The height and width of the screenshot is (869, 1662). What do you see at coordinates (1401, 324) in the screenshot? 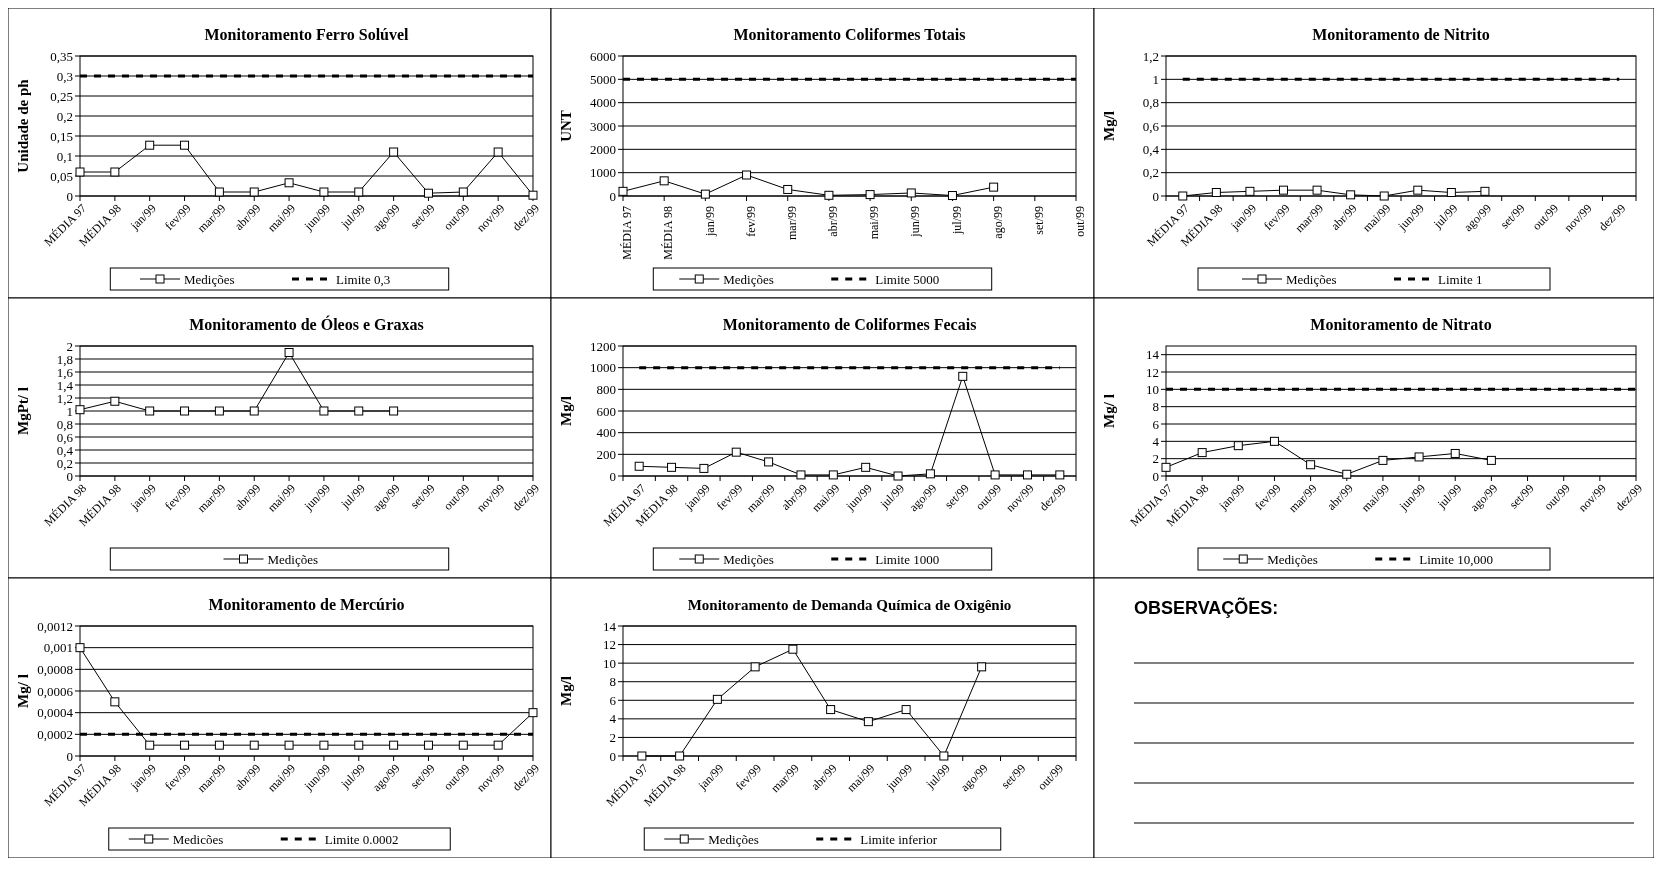
I see `chart-title: Monitoramento de Nitrato` at bounding box center [1401, 324].